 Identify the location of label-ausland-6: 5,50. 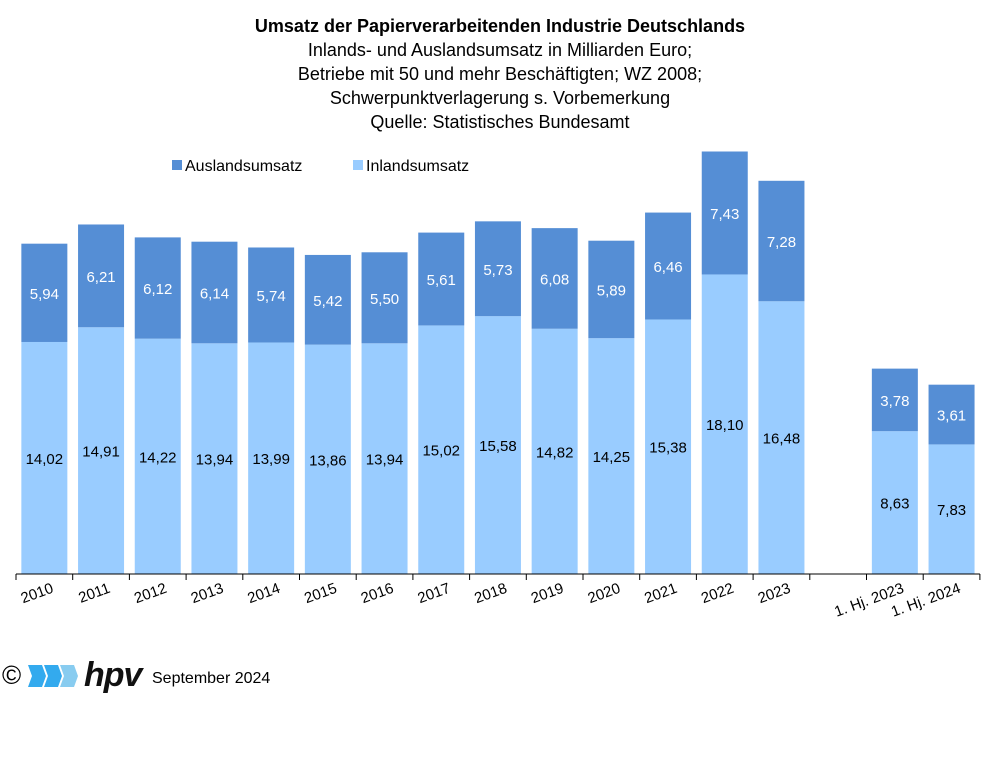
(384, 299).